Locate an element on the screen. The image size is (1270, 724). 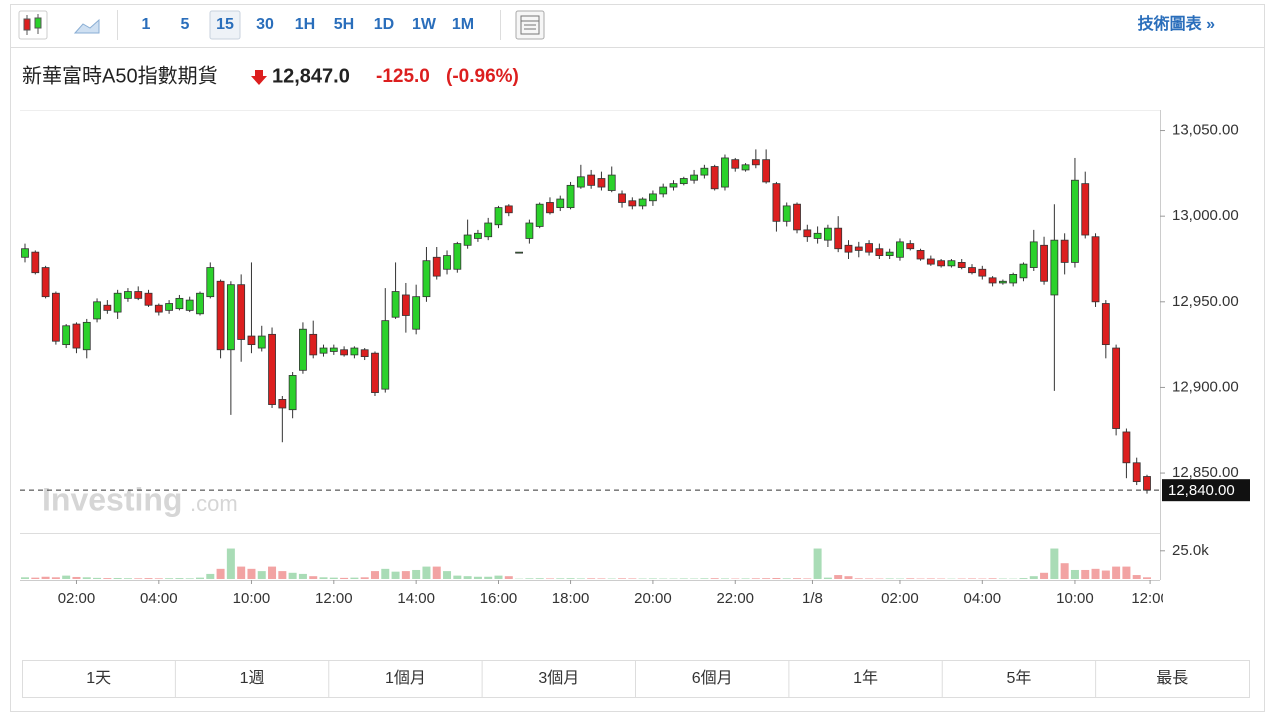
interval-button: 1H is located at coordinates (305, 24).